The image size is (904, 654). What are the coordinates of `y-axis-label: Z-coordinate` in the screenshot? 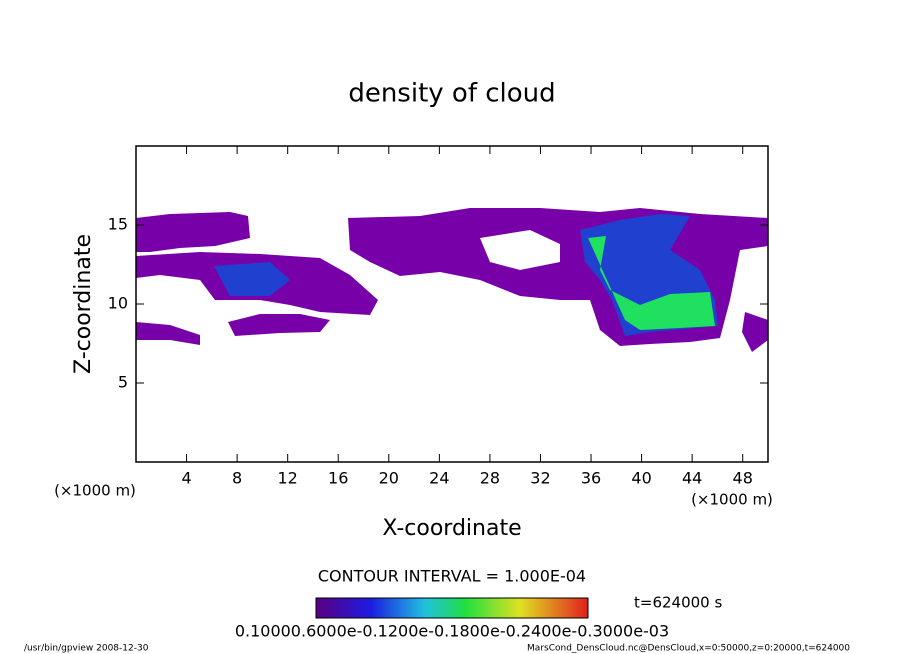 It's located at (83, 304).